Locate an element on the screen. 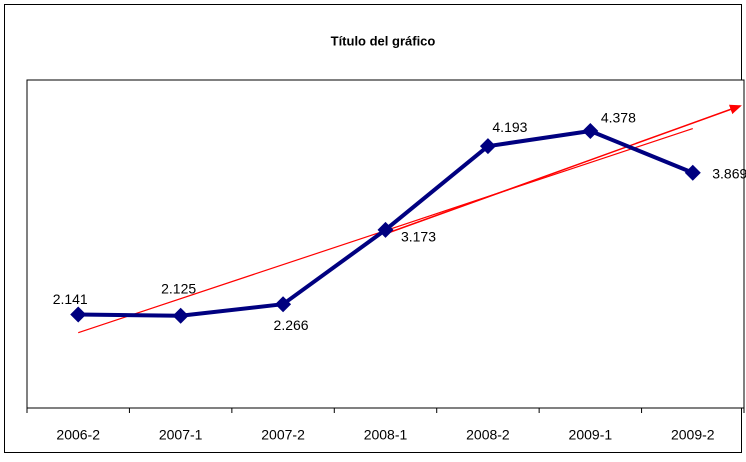 This screenshot has width=746, height=462. data-label: 2.125 is located at coordinates (178, 288).